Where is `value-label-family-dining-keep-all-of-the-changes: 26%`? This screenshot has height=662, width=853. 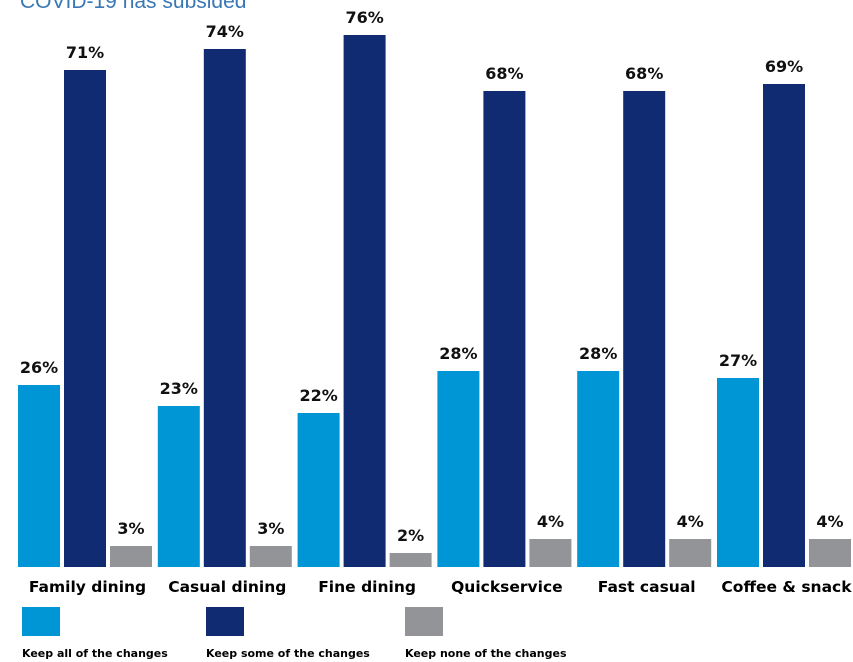
value-label-family-dining-keep-all-of-the-changes: 26% is located at coordinates (39, 367).